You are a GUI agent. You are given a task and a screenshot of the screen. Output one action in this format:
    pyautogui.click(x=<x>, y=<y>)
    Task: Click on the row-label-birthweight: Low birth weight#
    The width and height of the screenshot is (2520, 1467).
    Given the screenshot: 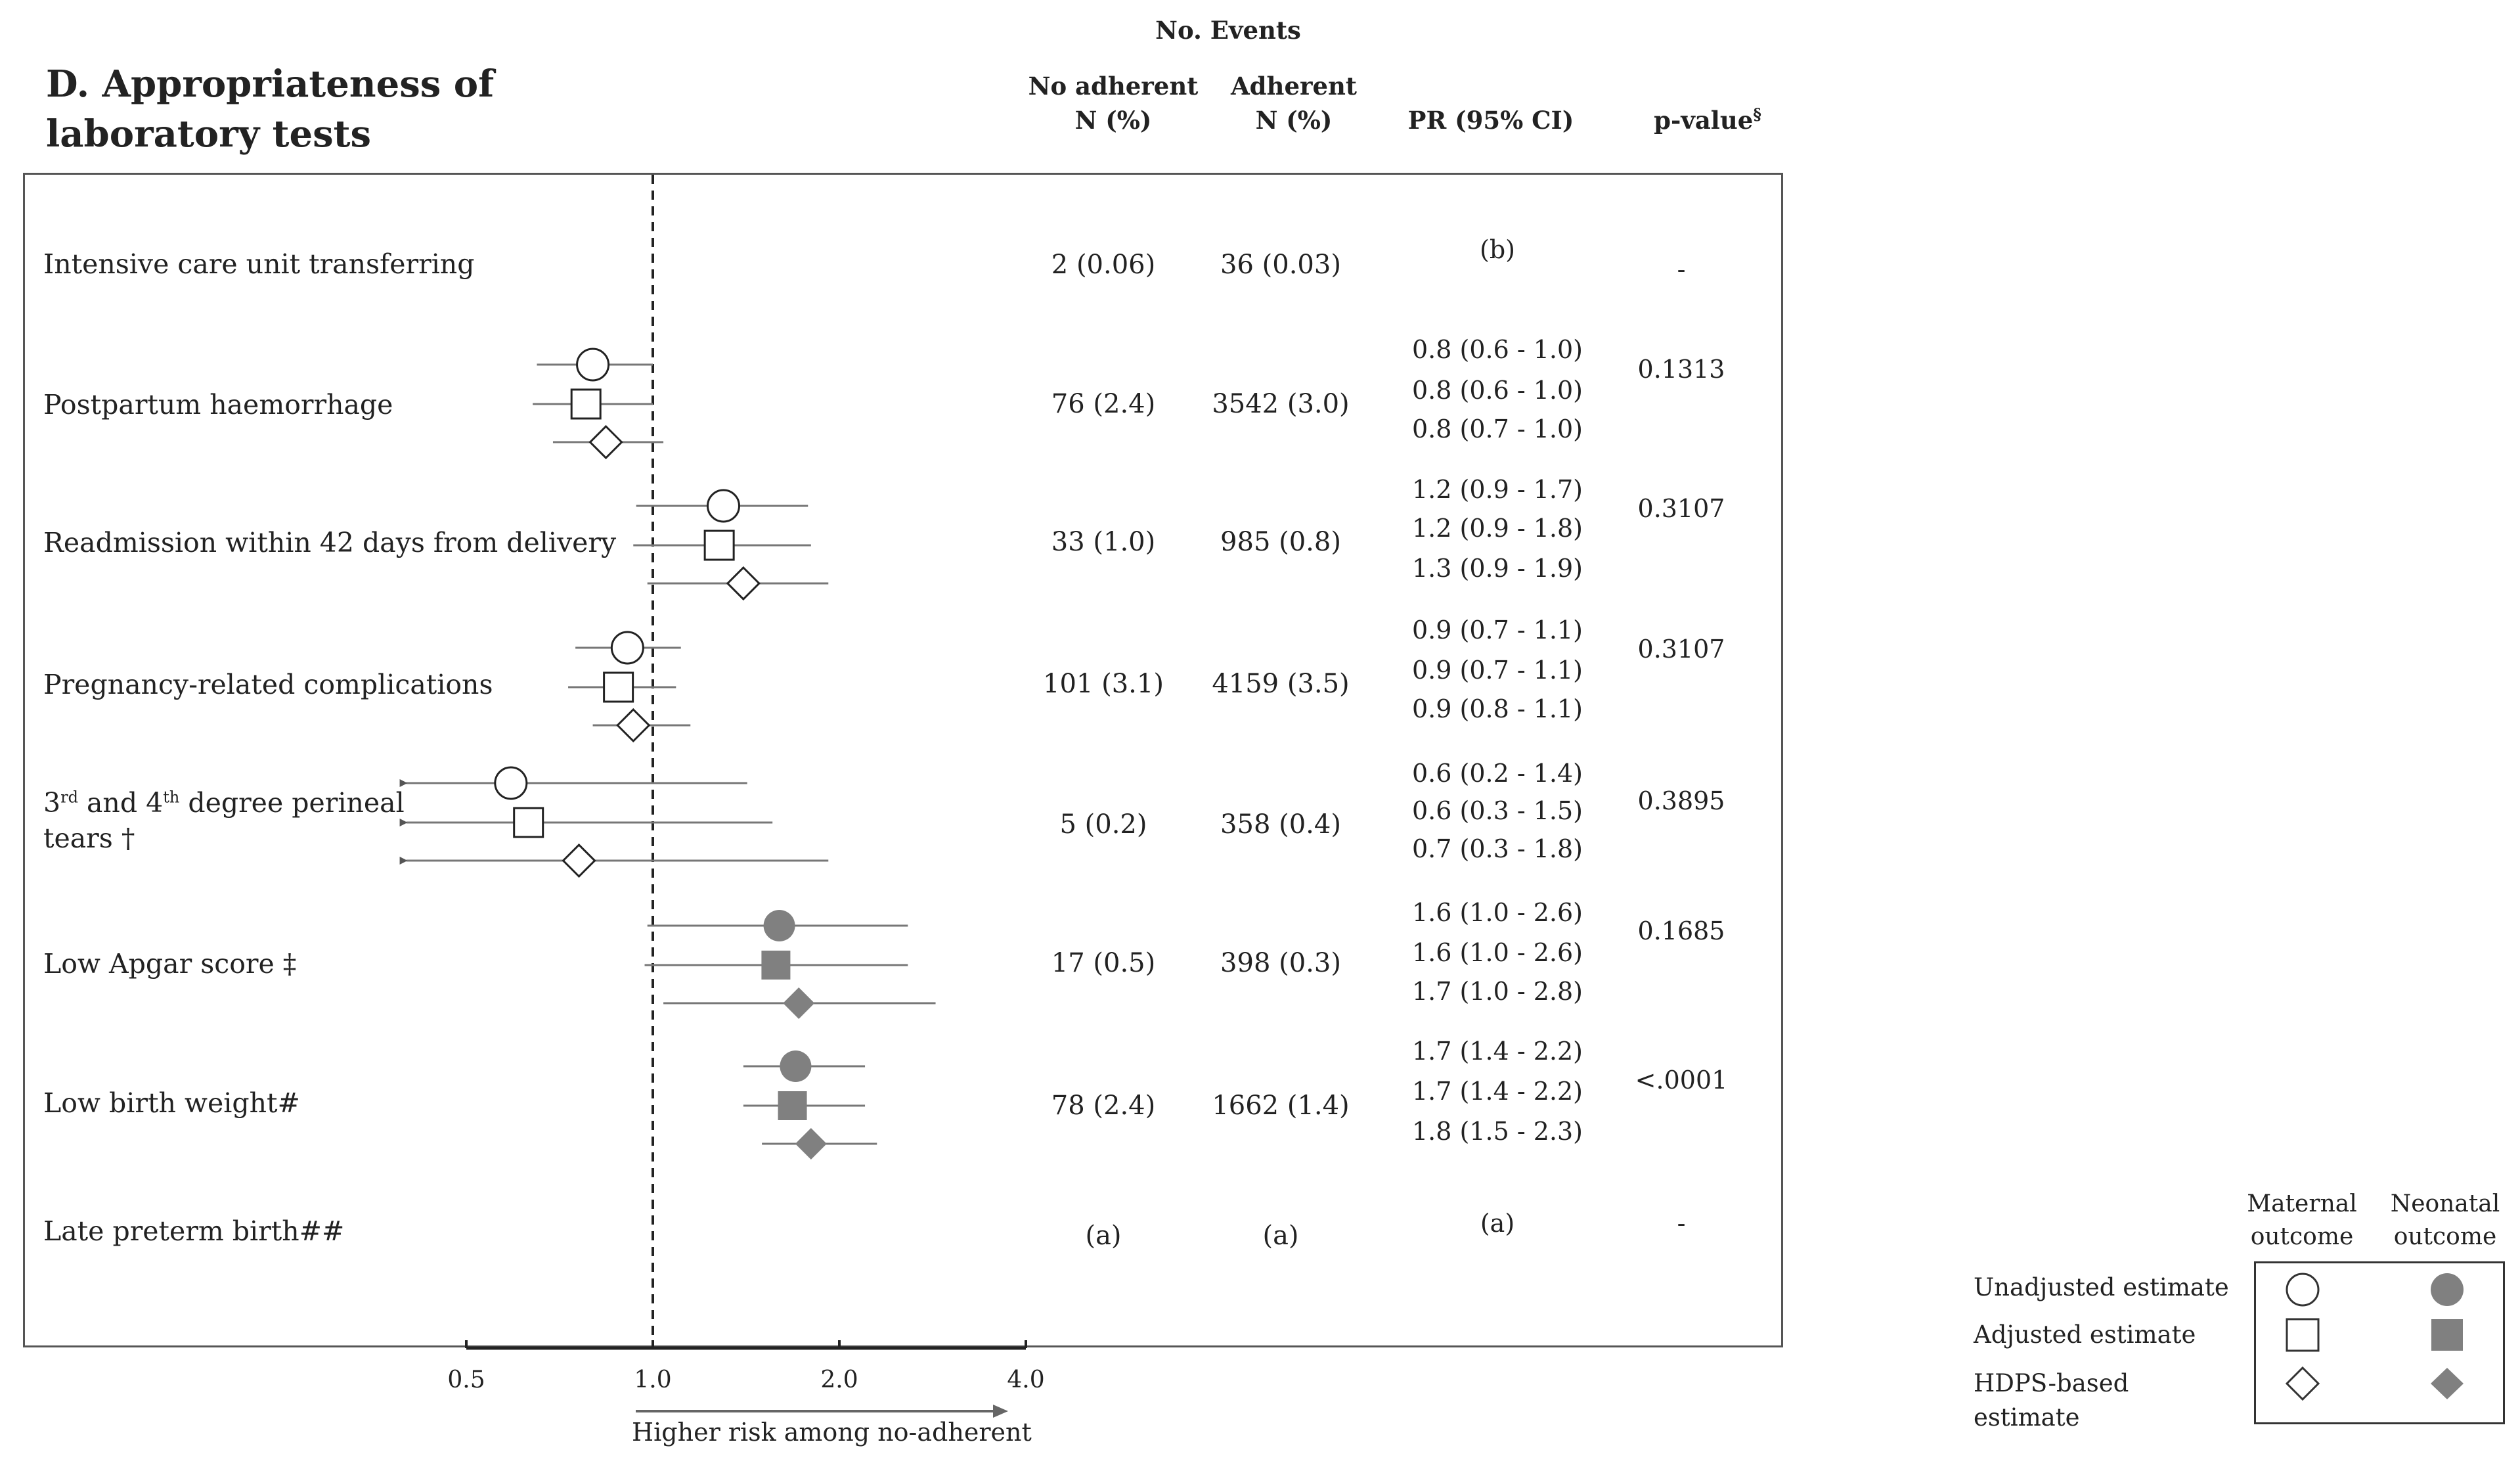 What is the action you would take?
    pyautogui.click(x=171, y=1103)
    